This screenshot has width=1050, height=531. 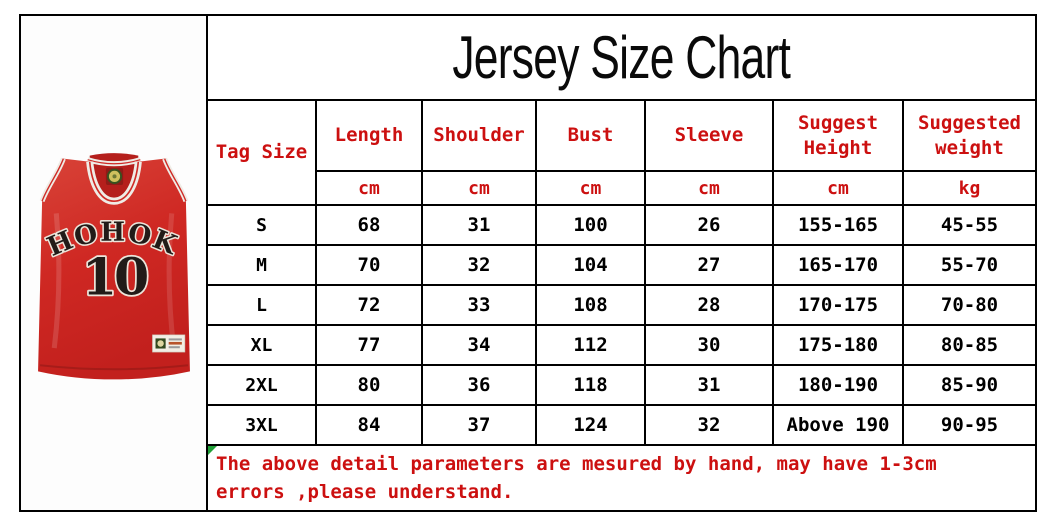 I want to click on value-cell: 37, so click(x=479, y=425).